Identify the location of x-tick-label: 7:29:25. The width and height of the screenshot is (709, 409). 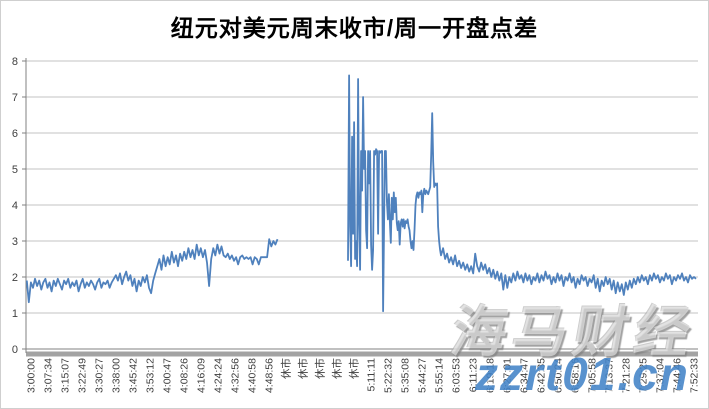
(644, 375).